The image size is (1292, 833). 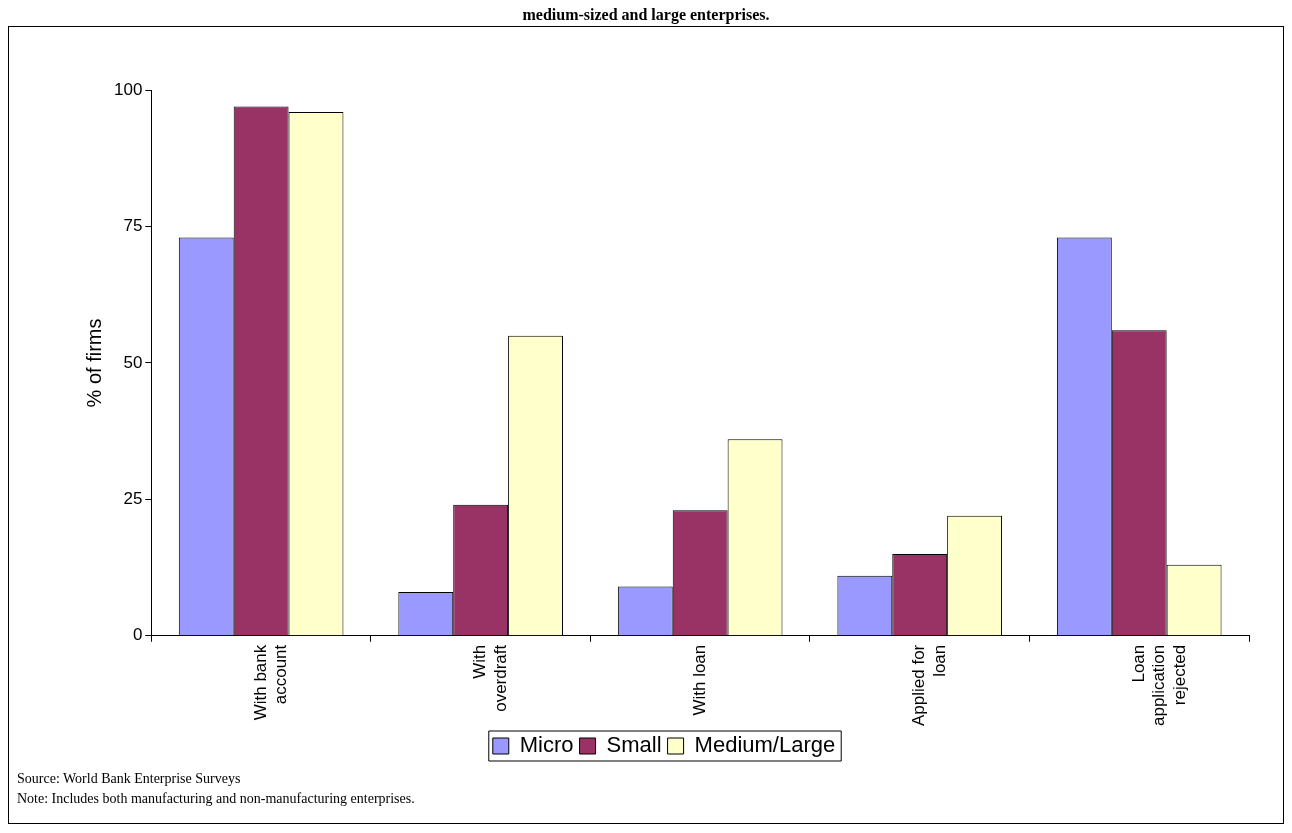 I want to click on legend-label: Medium/Large, so click(x=765, y=745).